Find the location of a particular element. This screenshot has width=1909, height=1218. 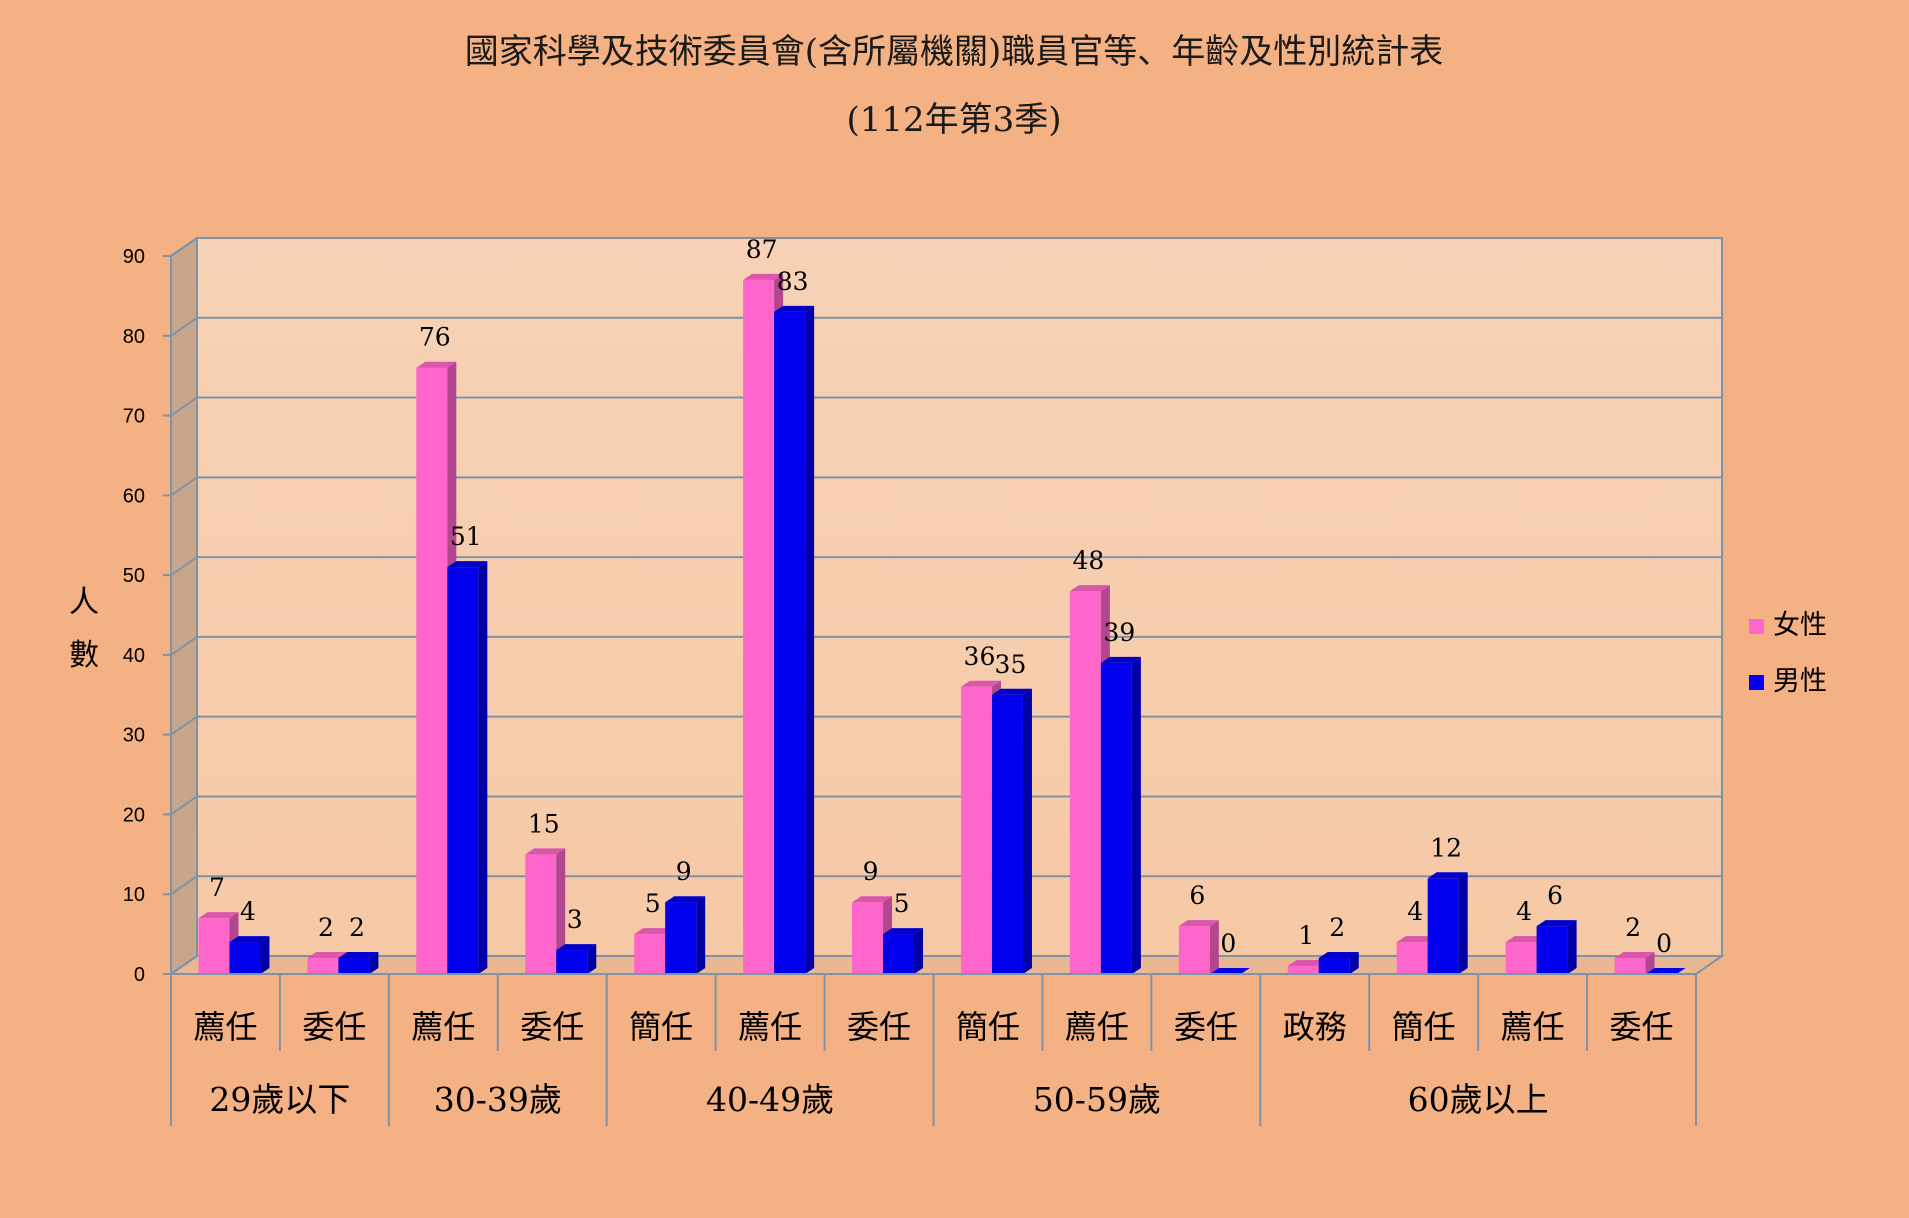

side-wall is located at coordinates (184, 606).